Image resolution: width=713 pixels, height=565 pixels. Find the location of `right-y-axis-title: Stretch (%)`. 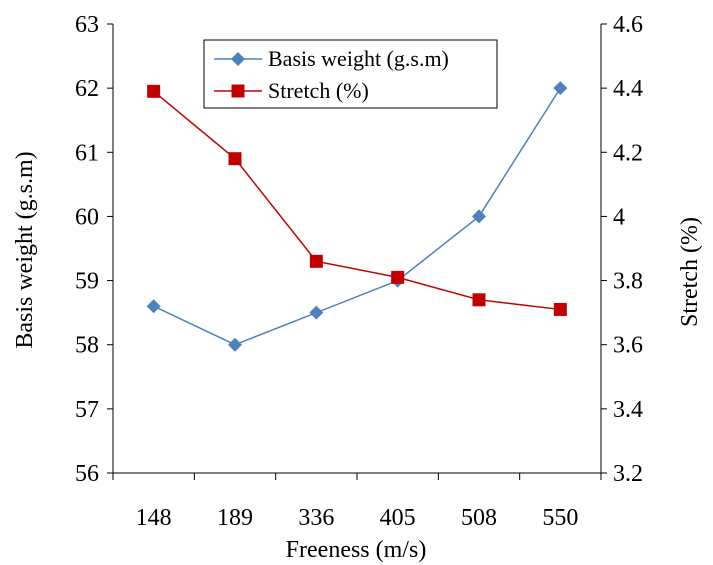

right-y-axis-title: Stretch (%) is located at coordinates (690, 272).